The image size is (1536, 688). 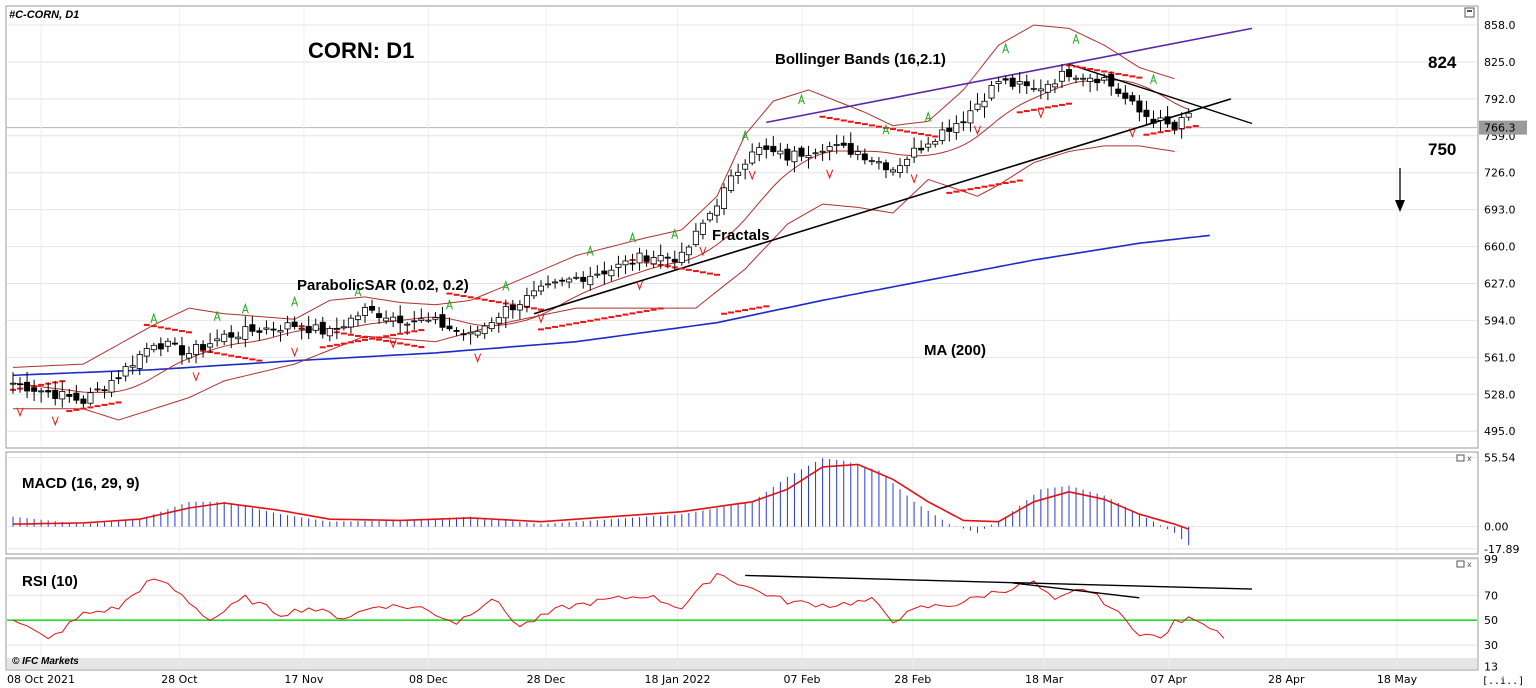 I want to click on price-tick-label: 792.0, so click(x=1500, y=99).